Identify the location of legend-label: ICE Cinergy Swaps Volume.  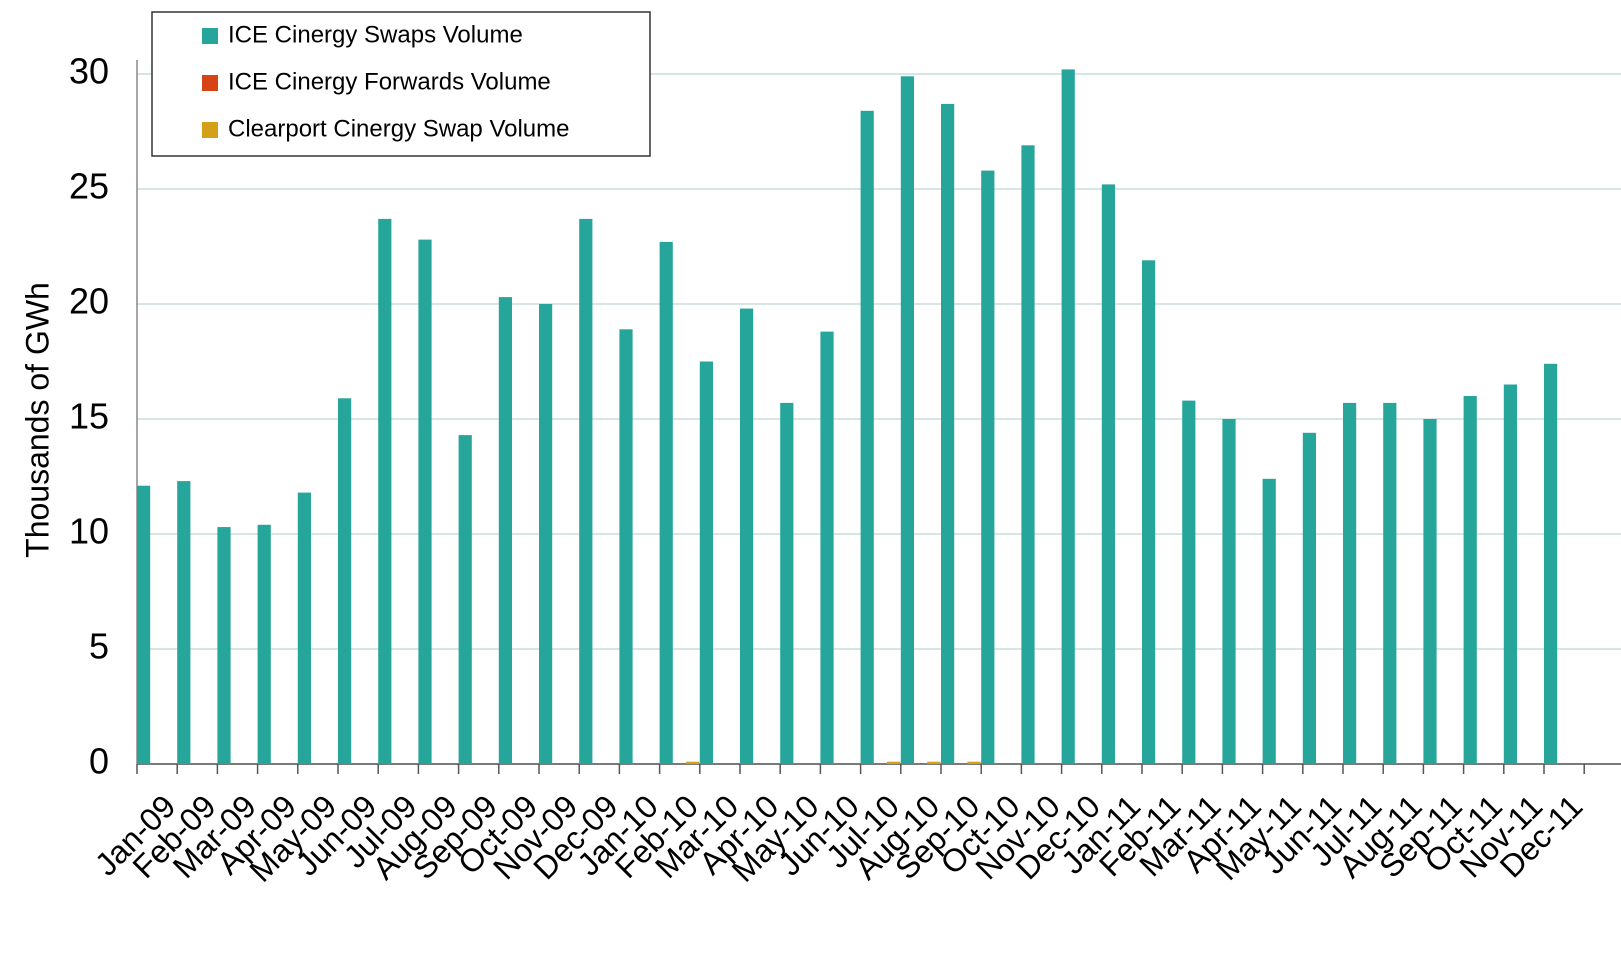
(375, 34).